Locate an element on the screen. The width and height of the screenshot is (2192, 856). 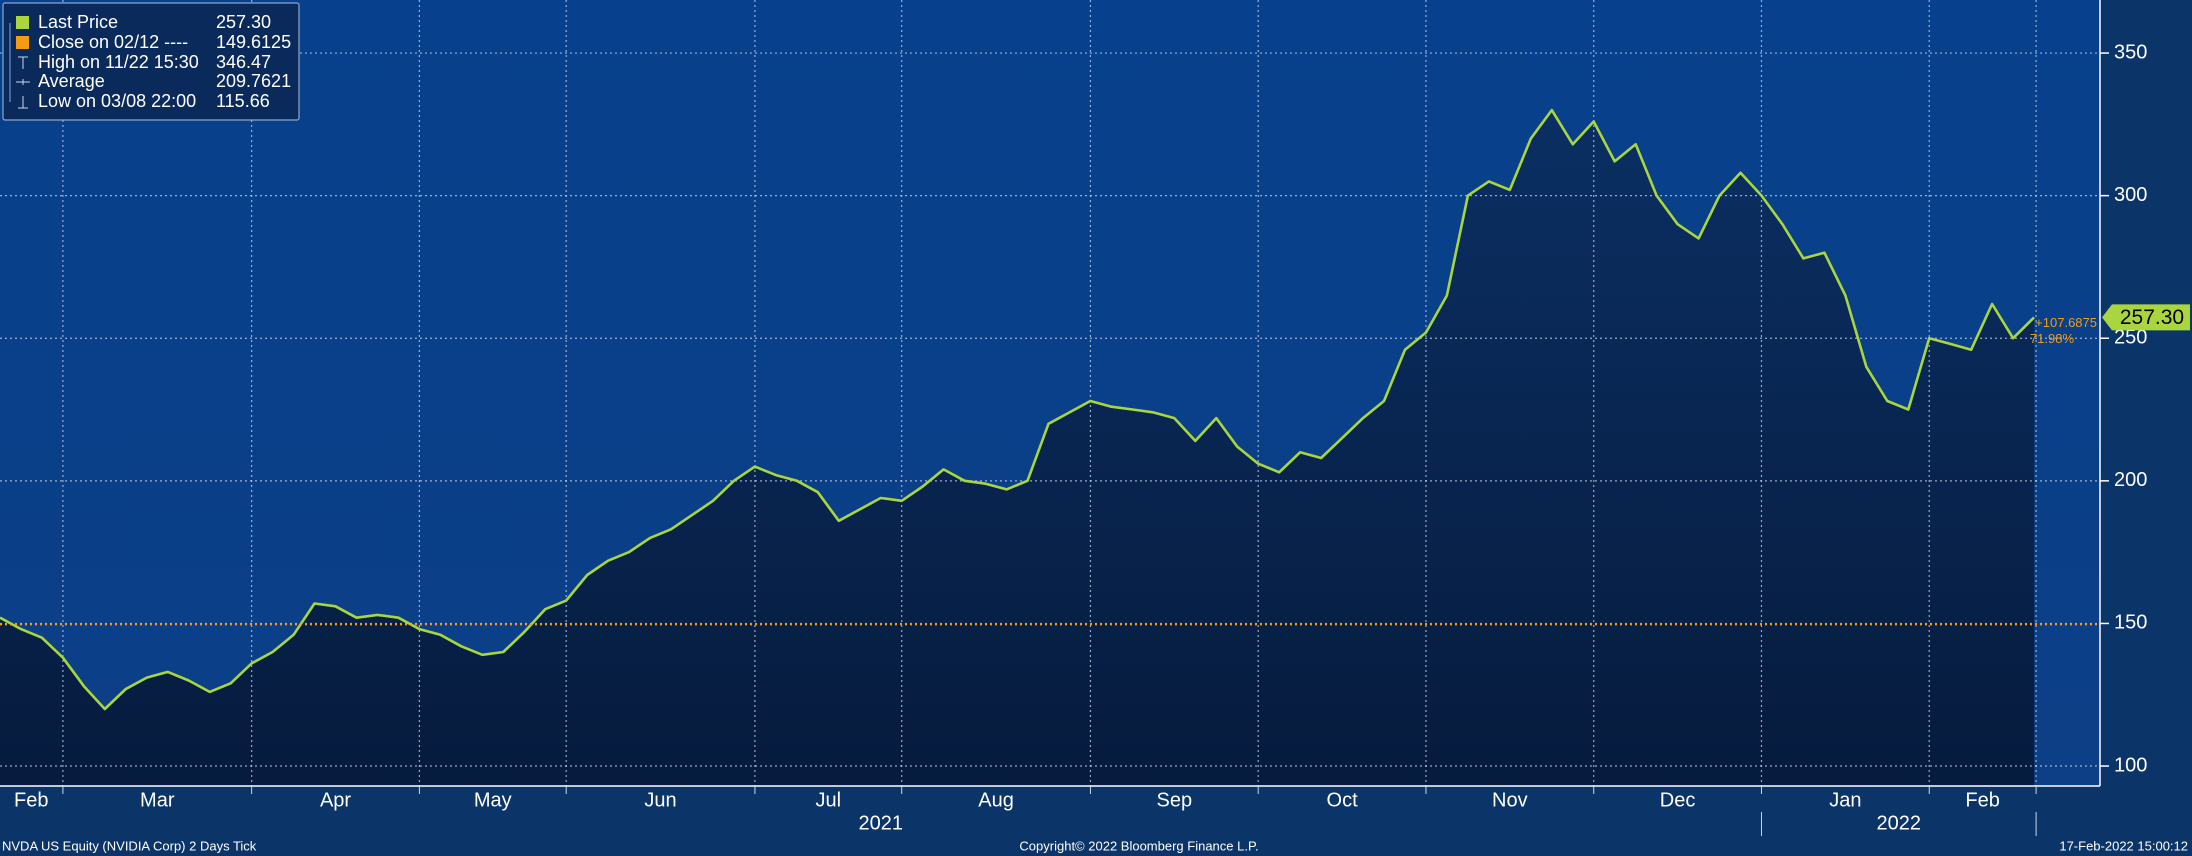
year-label: 2021 is located at coordinates (880, 823).